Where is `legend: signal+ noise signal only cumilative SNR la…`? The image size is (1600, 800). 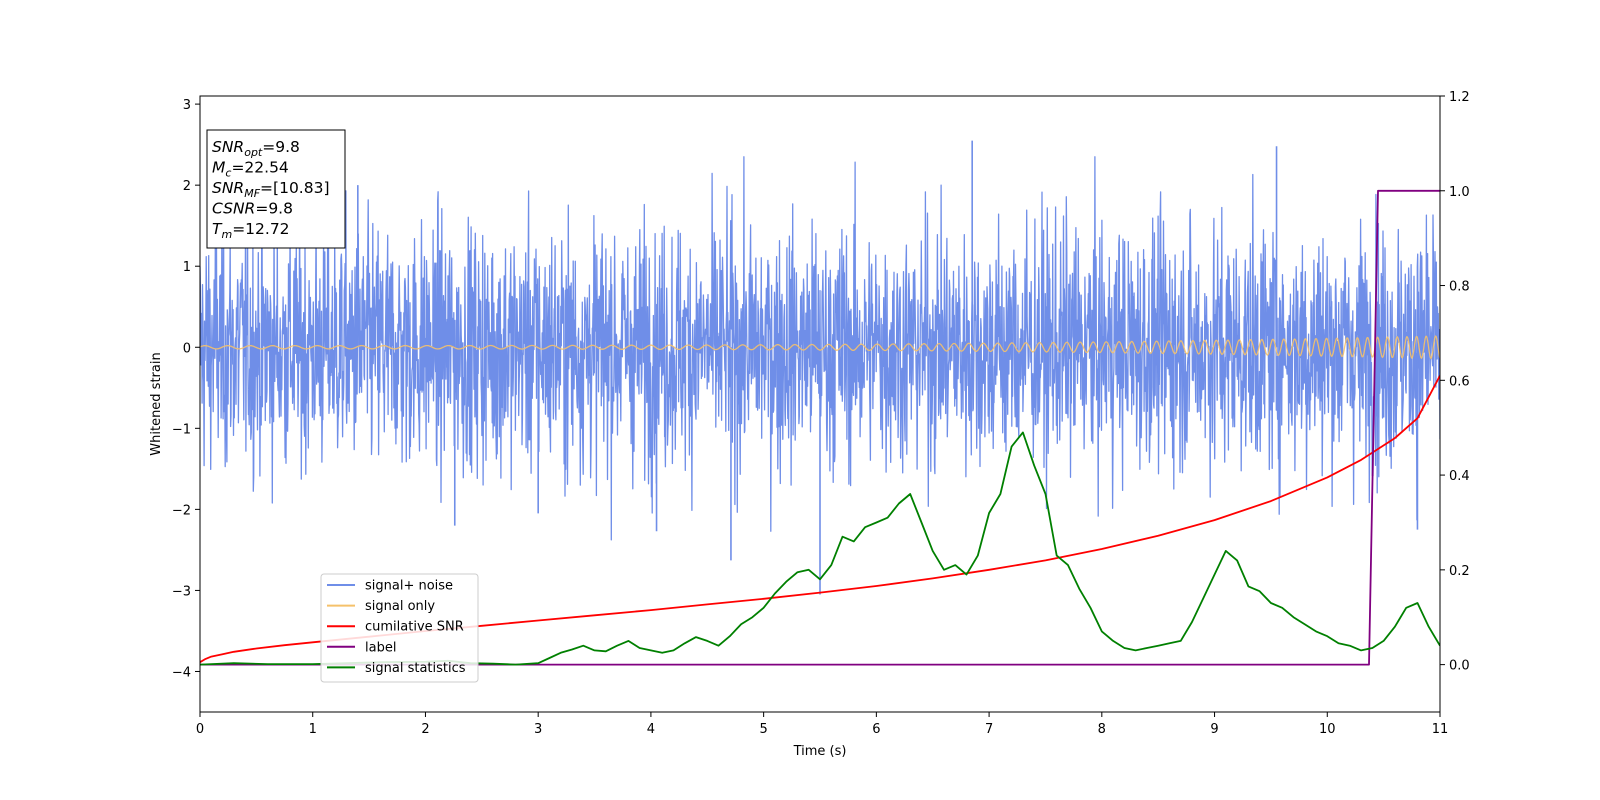 legend: signal+ noise signal only cumilative SNR la… is located at coordinates (399, 628).